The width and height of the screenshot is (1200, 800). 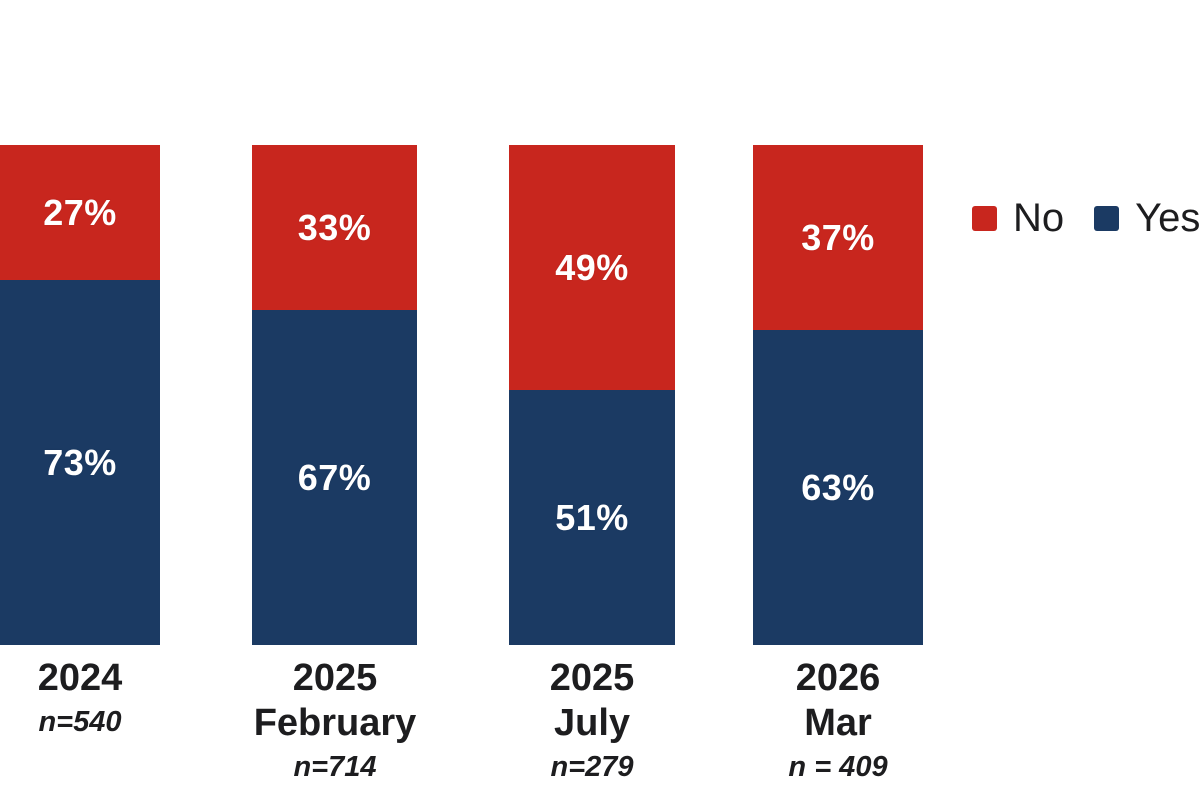 What do you see at coordinates (335, 678) in the screenshot?
I see `axis-label-2025-february-year: 2025` at bounding box center [335, 678].